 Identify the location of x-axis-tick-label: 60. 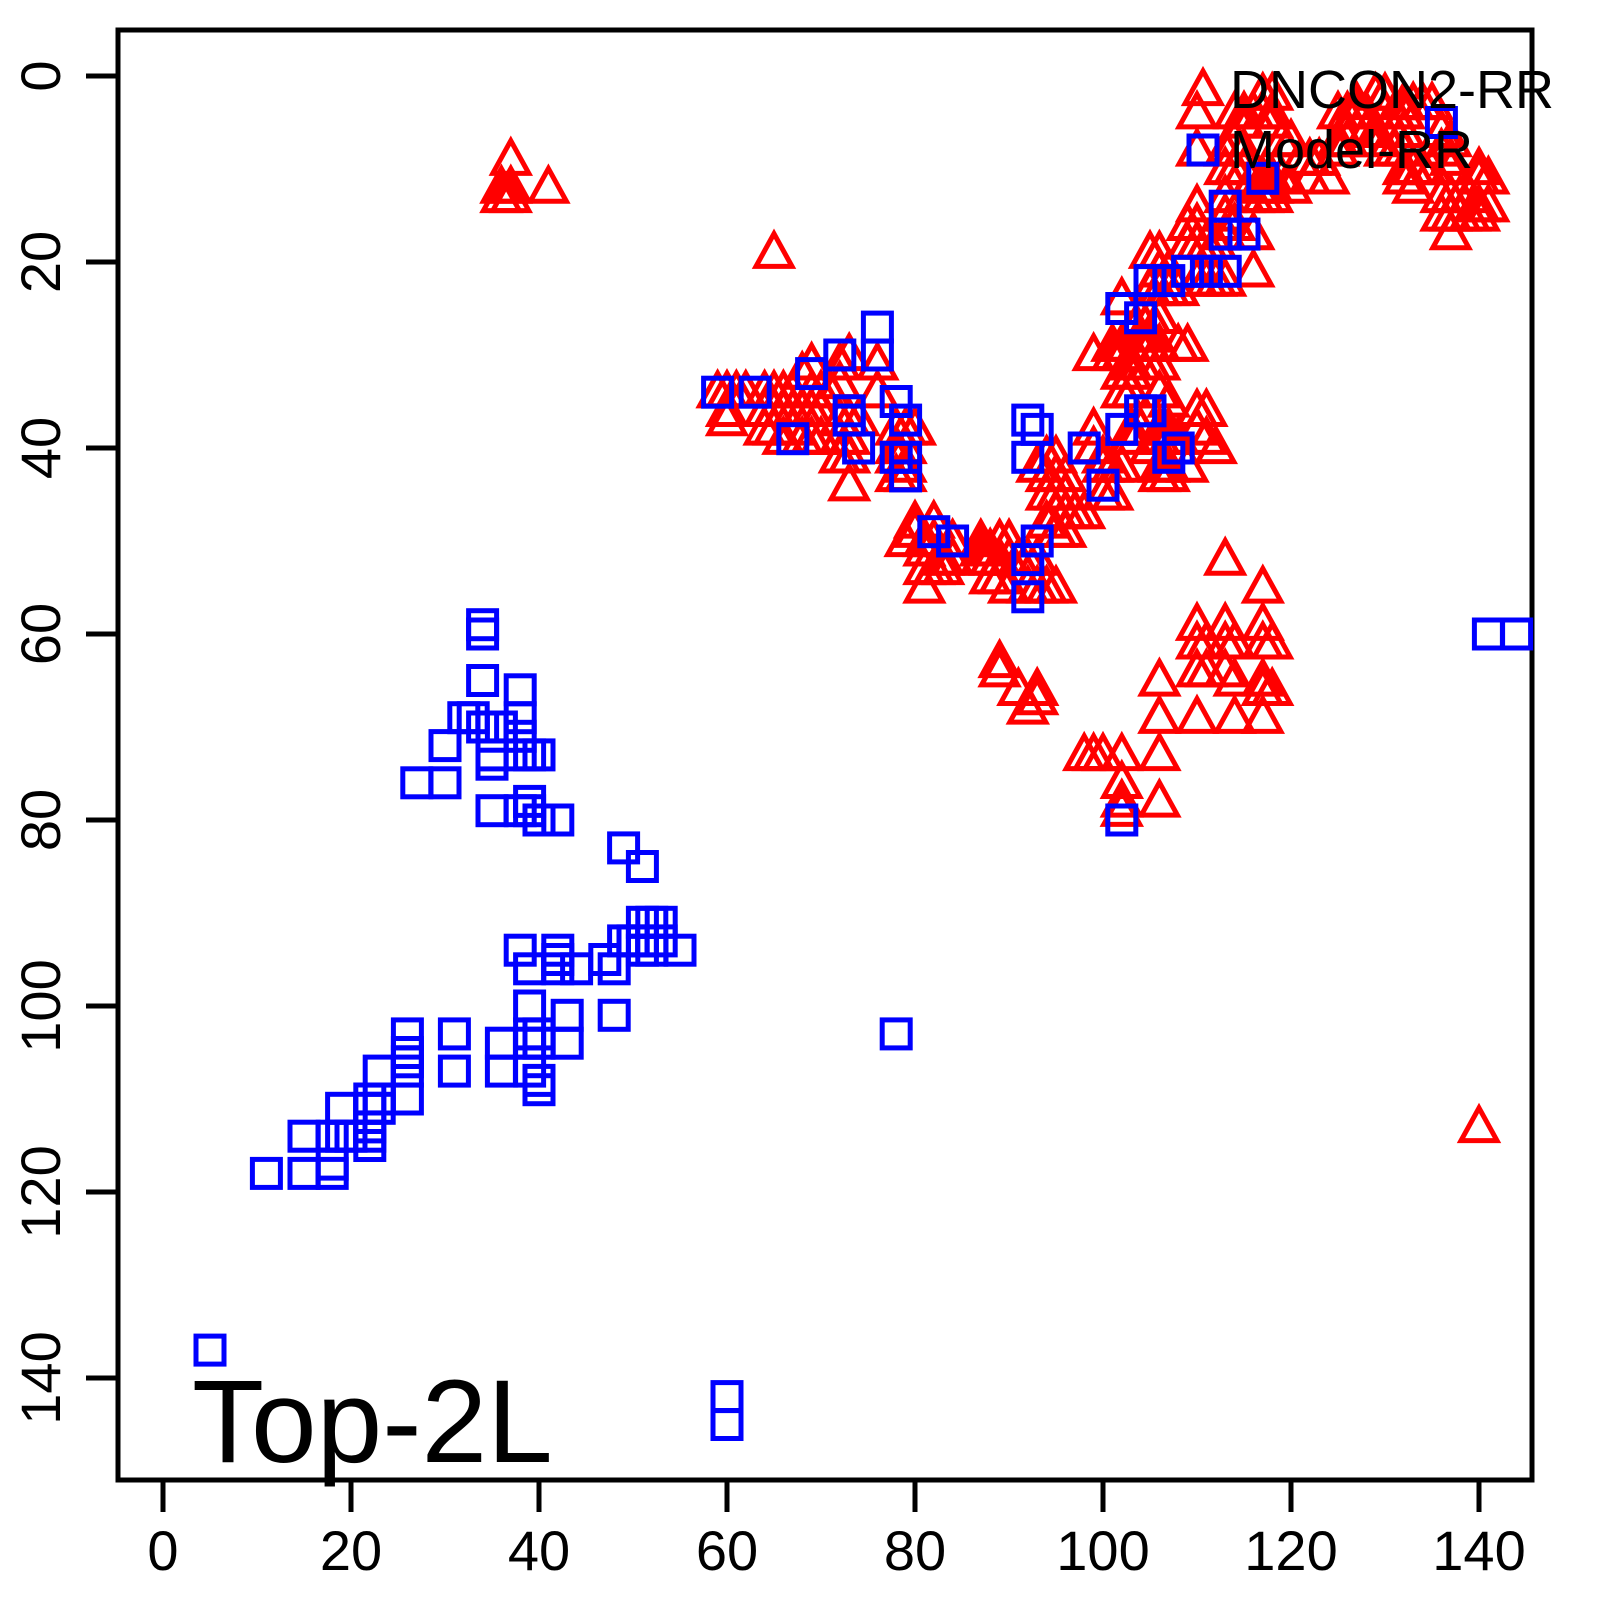
(727, 1550).